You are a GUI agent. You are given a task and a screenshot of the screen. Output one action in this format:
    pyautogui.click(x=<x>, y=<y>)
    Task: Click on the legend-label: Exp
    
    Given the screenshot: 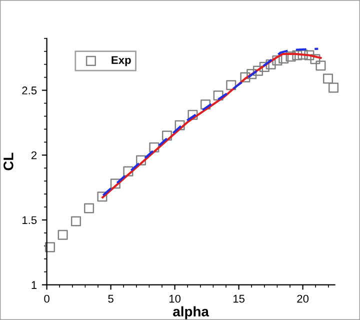 What is the action you would take?
    pyautogui.click(x=121, y=61)
    